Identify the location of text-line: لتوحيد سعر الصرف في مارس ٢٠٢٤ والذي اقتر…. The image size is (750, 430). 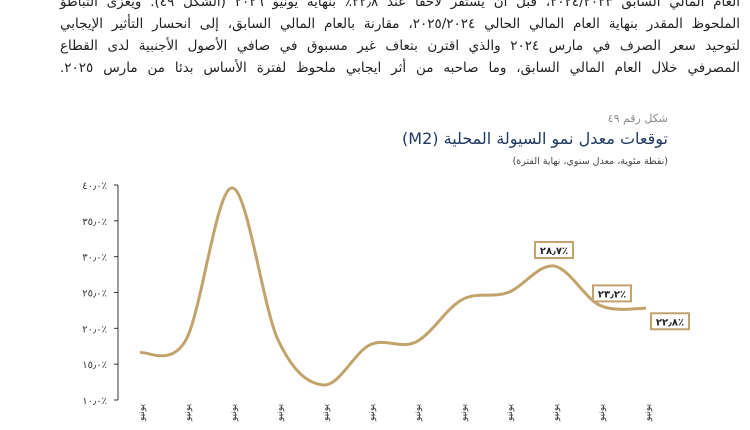
(400, 46).